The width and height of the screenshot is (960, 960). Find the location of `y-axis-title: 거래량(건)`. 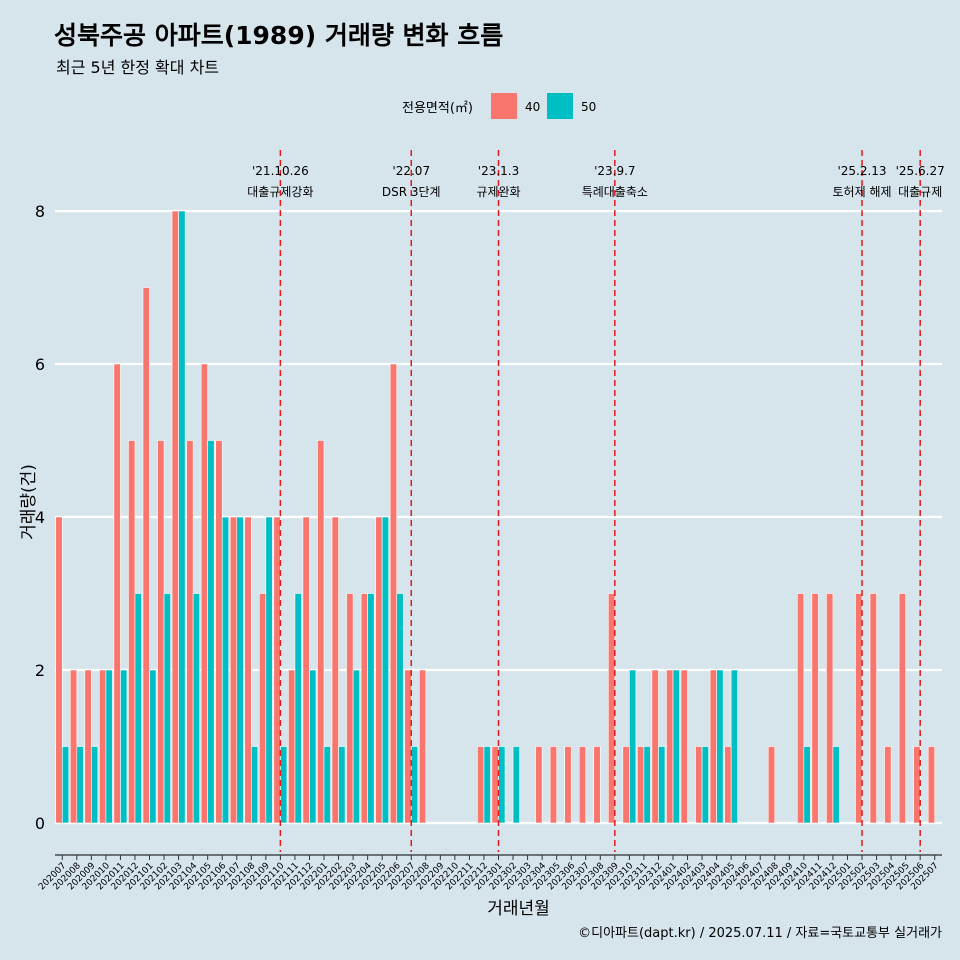

y-axis-title: 거래량(건) is located at coordinates (29, 502).